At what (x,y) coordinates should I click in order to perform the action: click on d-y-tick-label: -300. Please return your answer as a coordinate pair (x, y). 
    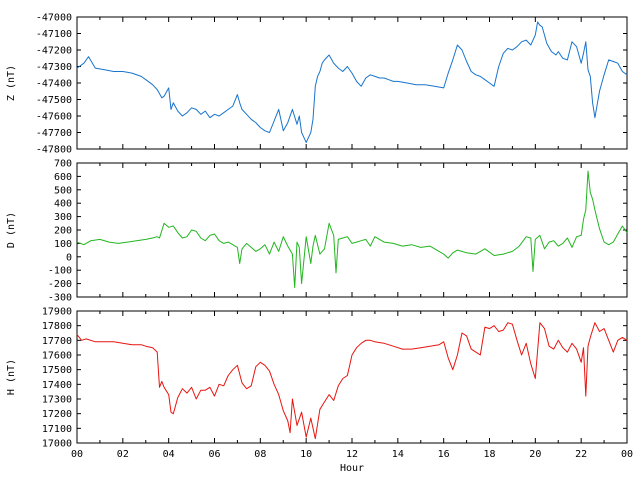
    Looking at the image, I should click on (60, 298).